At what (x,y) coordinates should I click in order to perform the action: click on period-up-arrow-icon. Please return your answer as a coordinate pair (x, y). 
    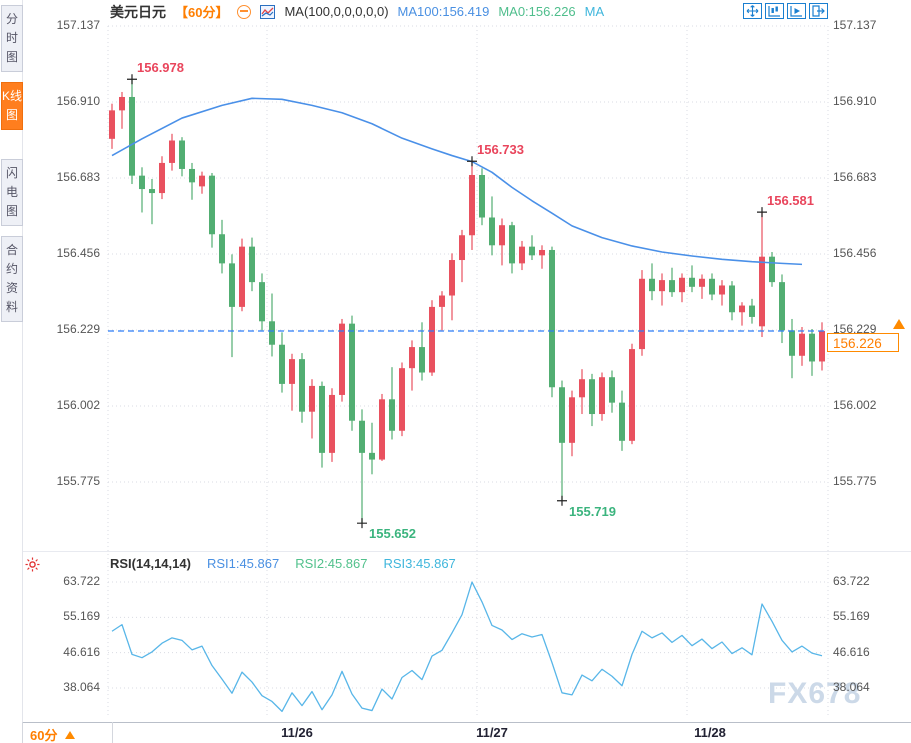
    Looking at the image, I should click on (70, 734).